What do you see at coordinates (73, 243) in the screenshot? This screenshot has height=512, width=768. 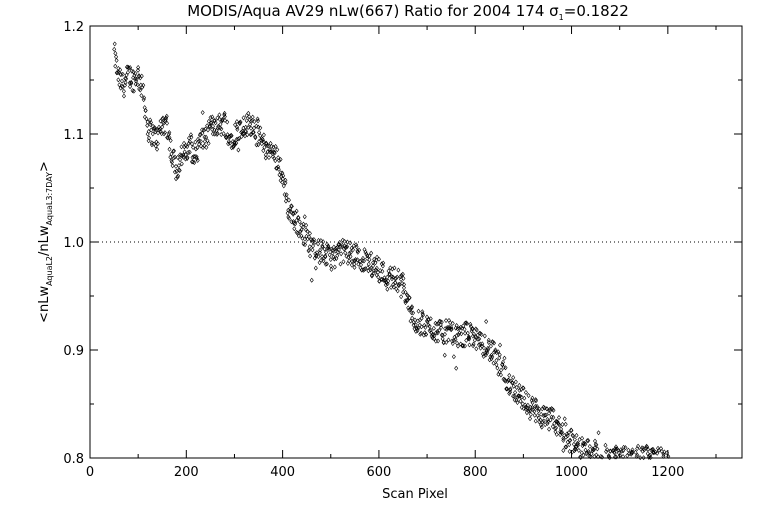 I see `y-tick-label: 1.0` at bounding box center [73, 243].